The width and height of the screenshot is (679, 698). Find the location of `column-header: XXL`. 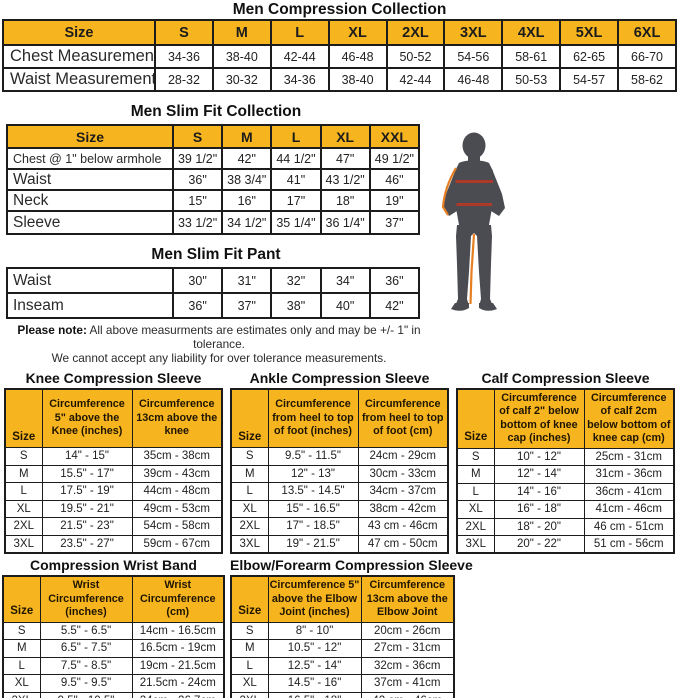

column-header: XXL is located at coordinates (394, 136).